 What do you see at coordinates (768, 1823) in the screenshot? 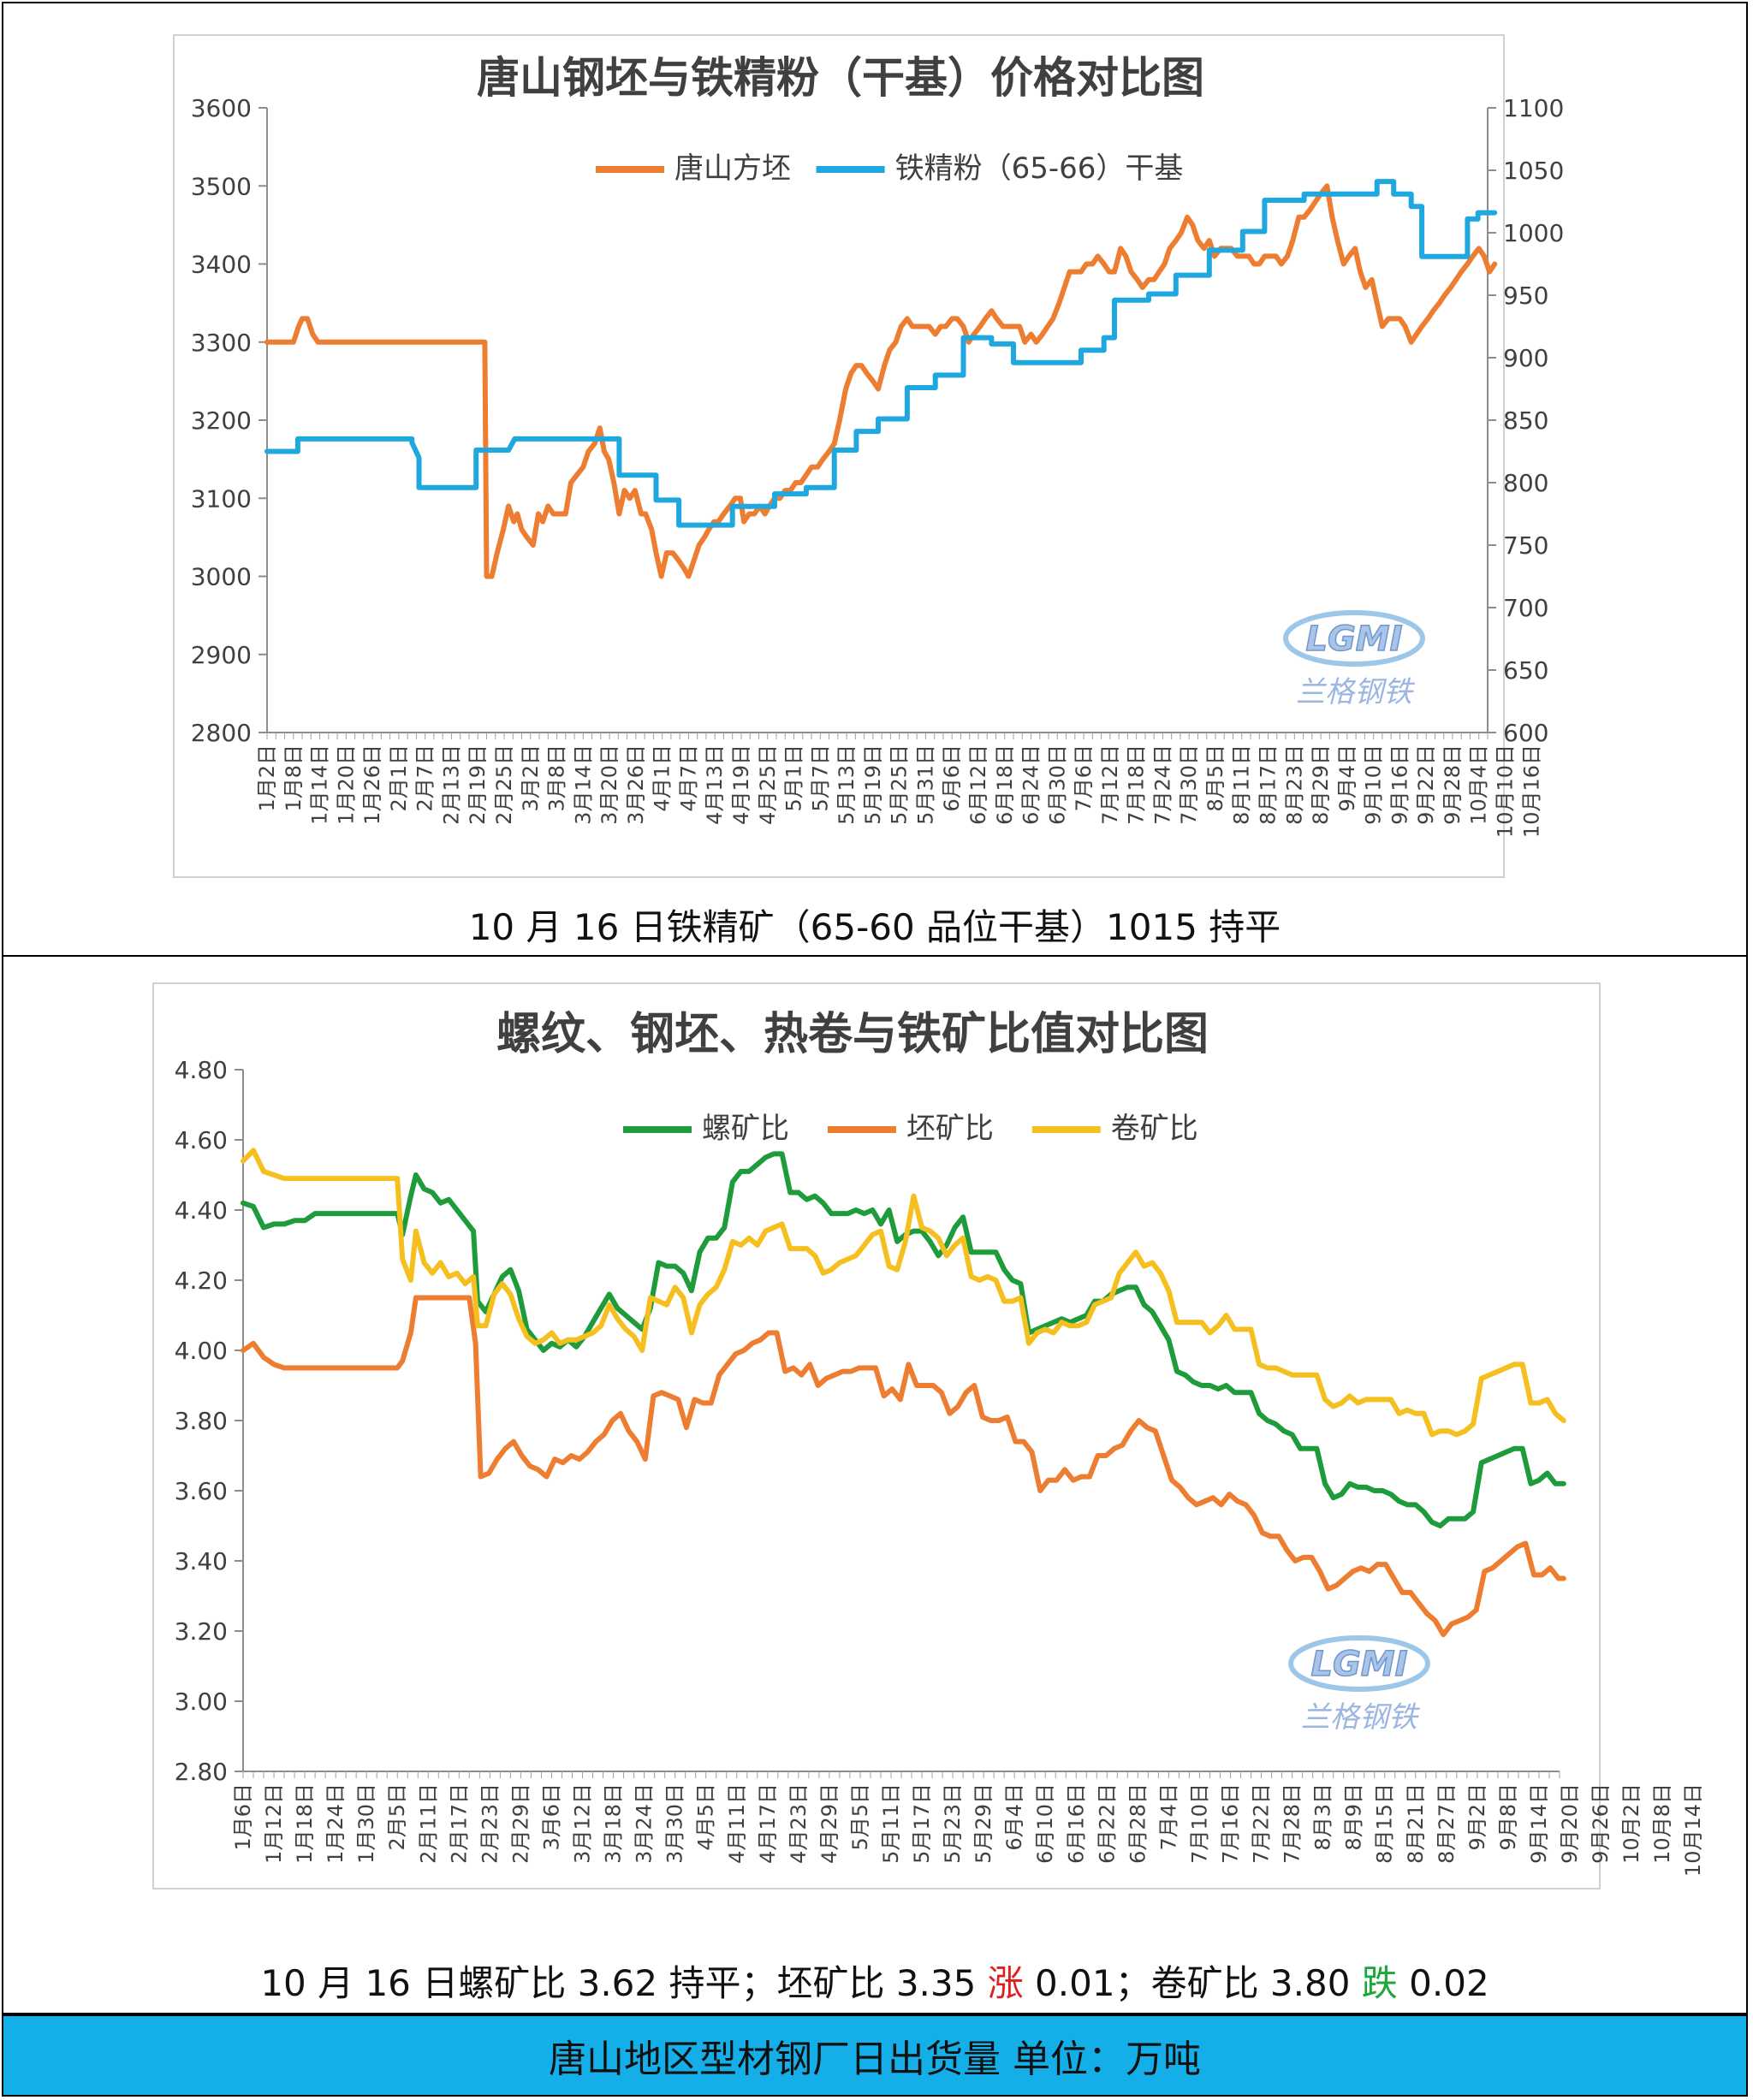
I see `x-tick-label: 4月17日` at bounding box center [768, 1823].